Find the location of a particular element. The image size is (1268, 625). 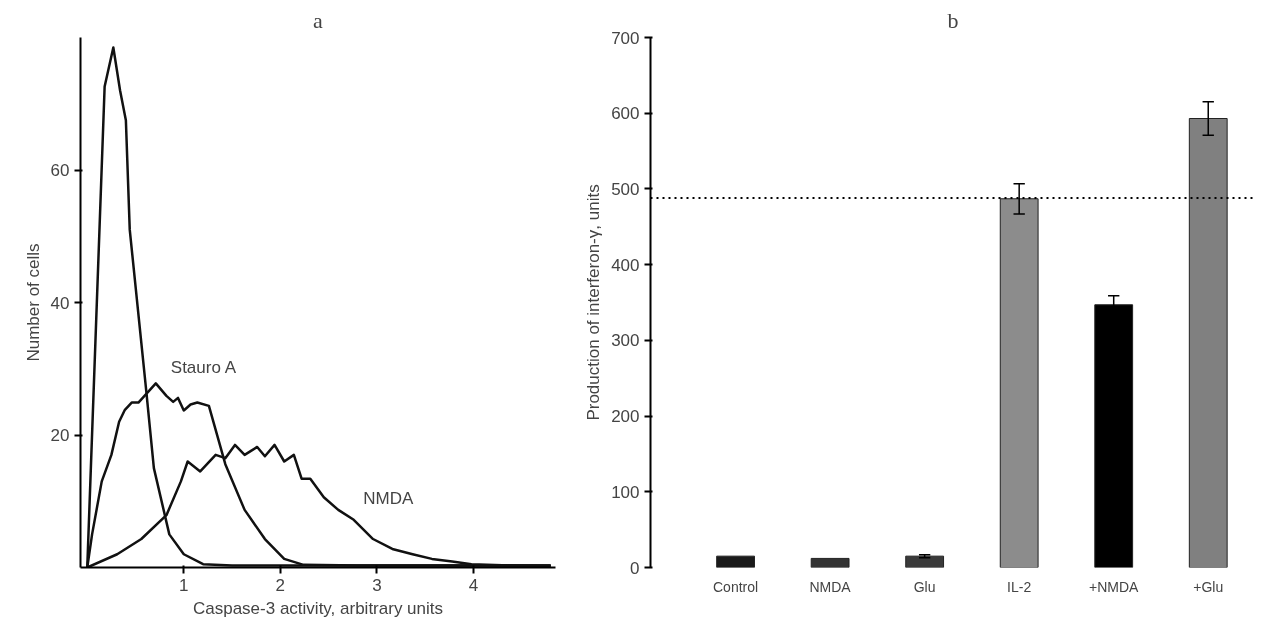

y-axis-title: Number of cells is located at coordinates (33, 302).